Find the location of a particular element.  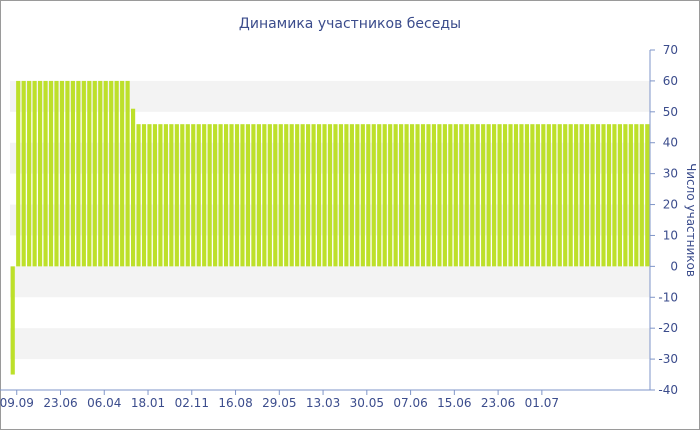

x-tick-label: 01.07 is located at coordinates (542, 403).